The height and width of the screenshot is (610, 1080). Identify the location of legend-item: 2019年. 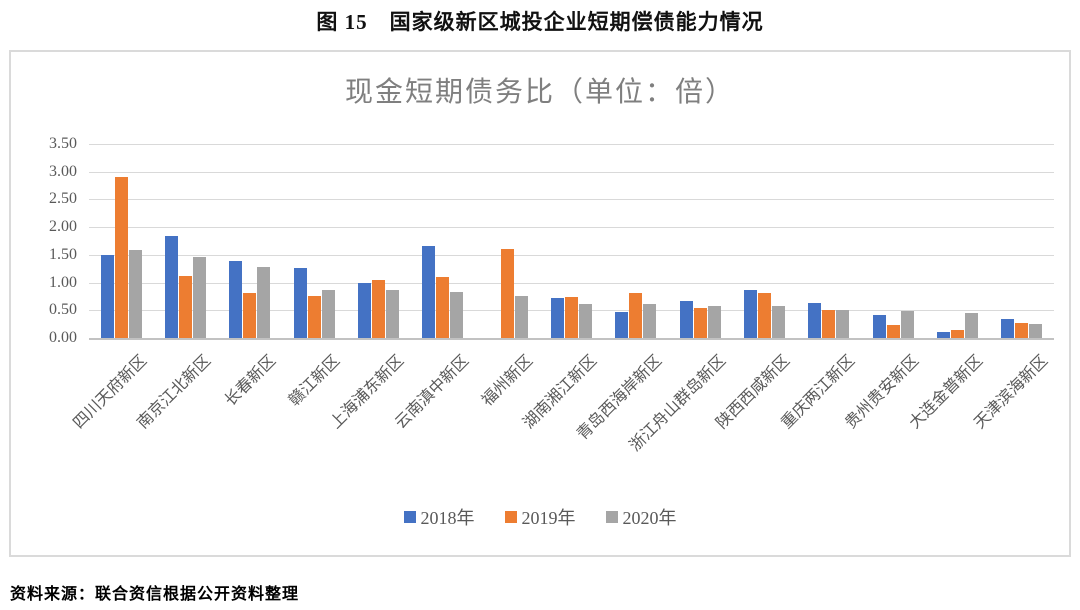
(540, 517).